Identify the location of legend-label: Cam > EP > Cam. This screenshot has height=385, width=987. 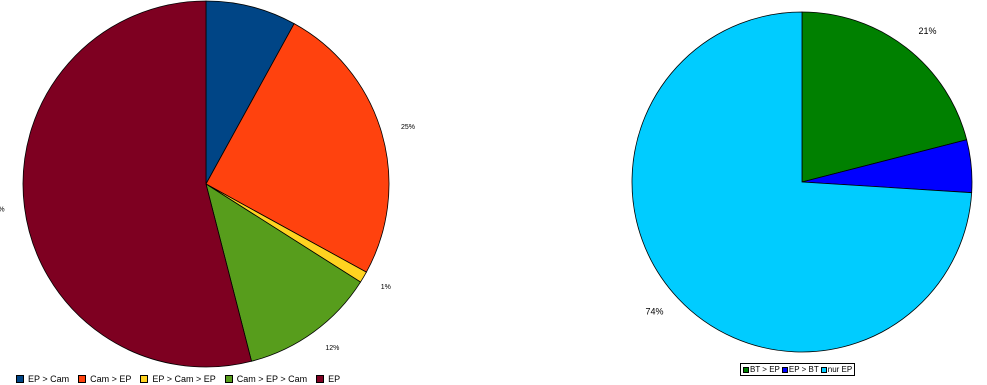
(272, 379).